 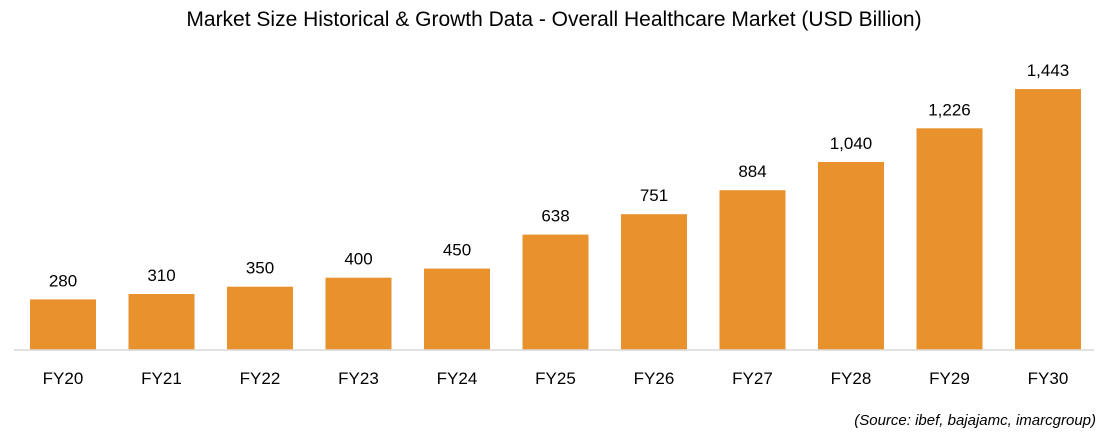 What do you see at coordinates (63, 280) in the screenshot?
I see `data-label-fy20: 280` at bounding box center [63, 280].